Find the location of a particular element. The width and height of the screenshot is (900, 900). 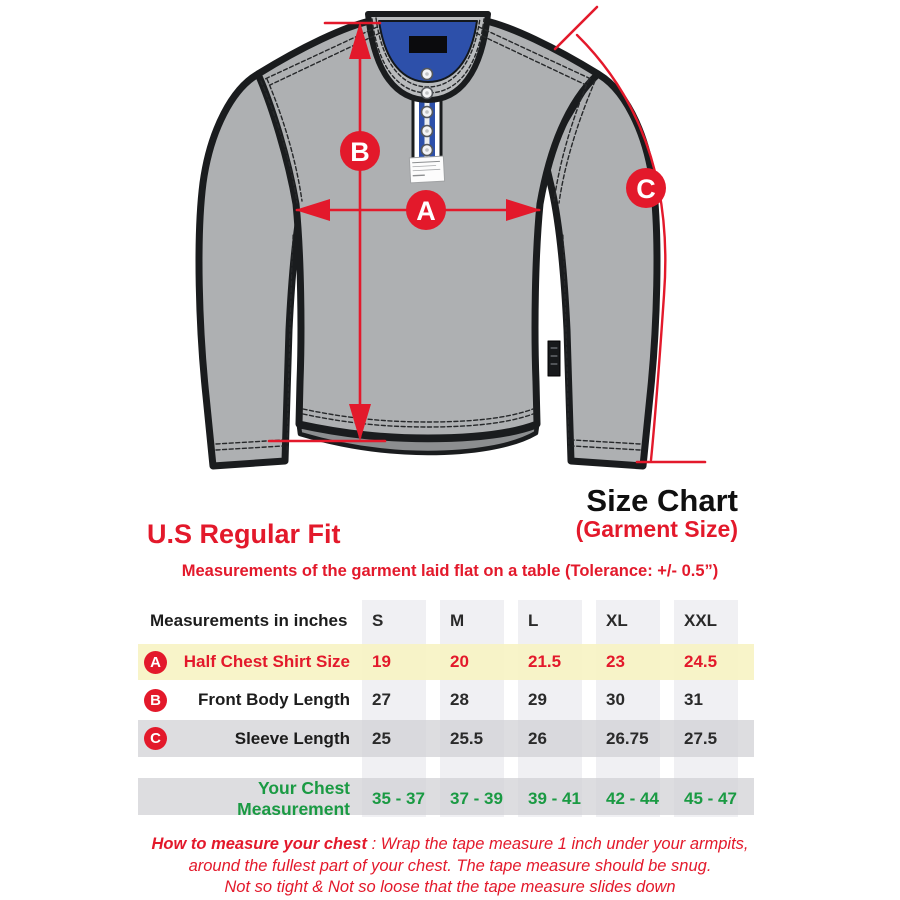

shirt-hem-band is located at coordinates (418, 439).